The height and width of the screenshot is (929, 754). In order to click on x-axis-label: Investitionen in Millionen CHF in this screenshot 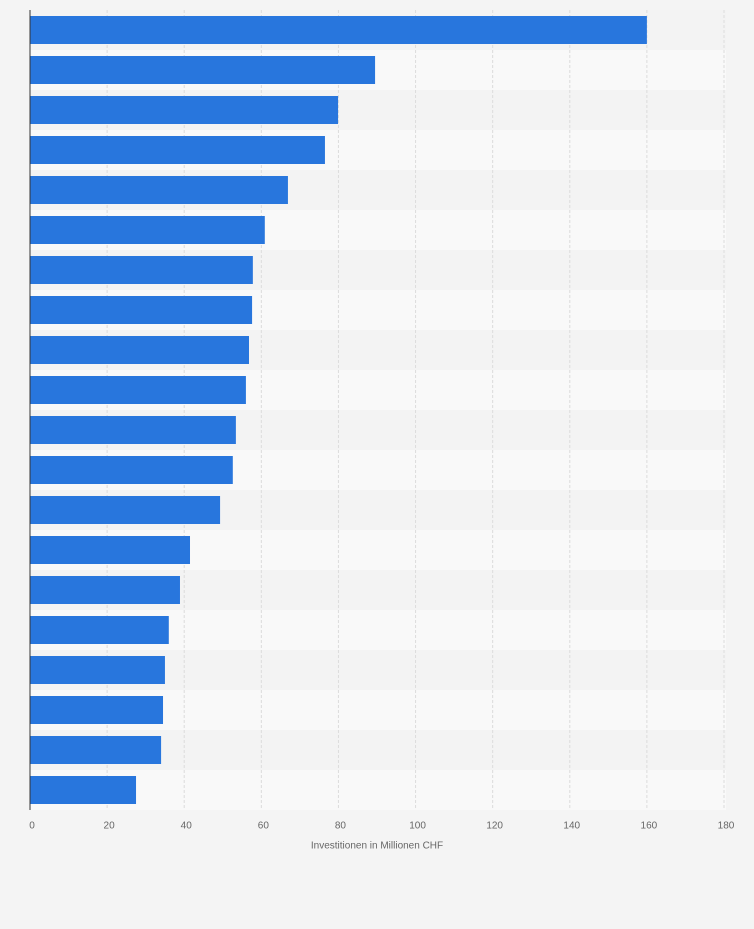, I will do `click(377, 846)`.